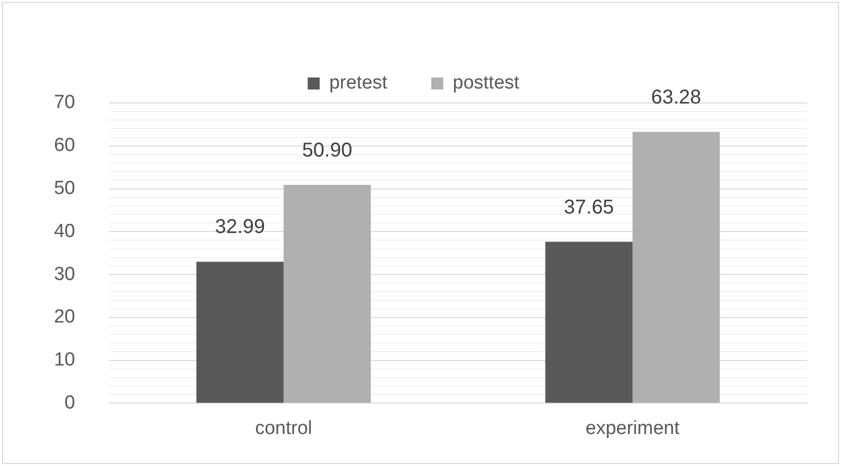 This screenshot has width=843, height=466. I want to click on y-tick-label: 50, so click(65, 189).